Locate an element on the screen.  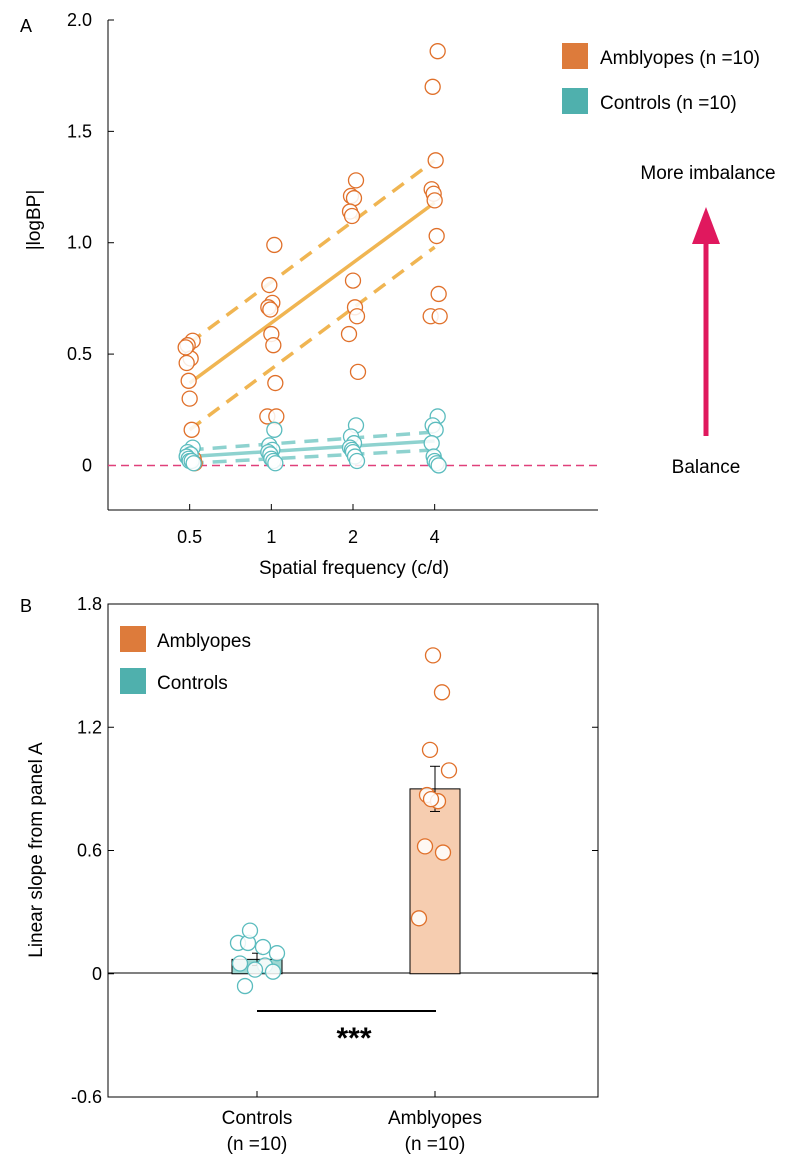
y-tick-label: 1.8 is located at coordinates (89, 604).